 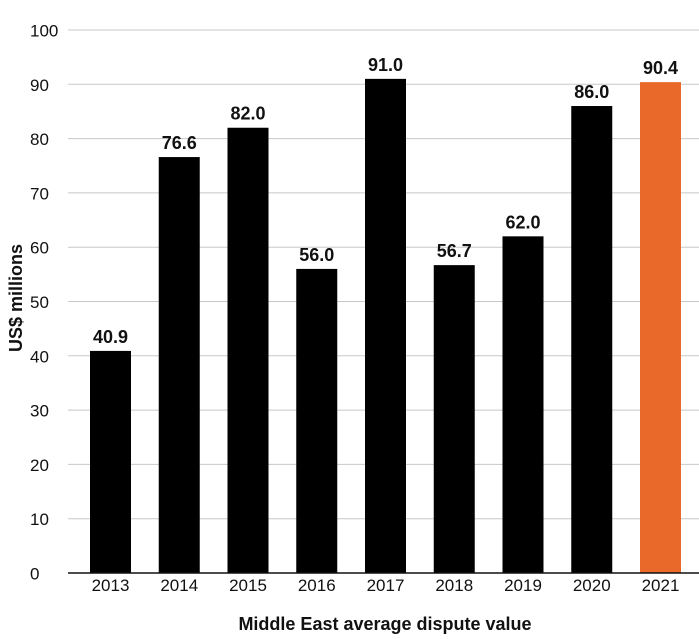 What do you see at coordinates (317, 420) in the screenshot?
I see `bar-2016` at bounding box center [317, 420].